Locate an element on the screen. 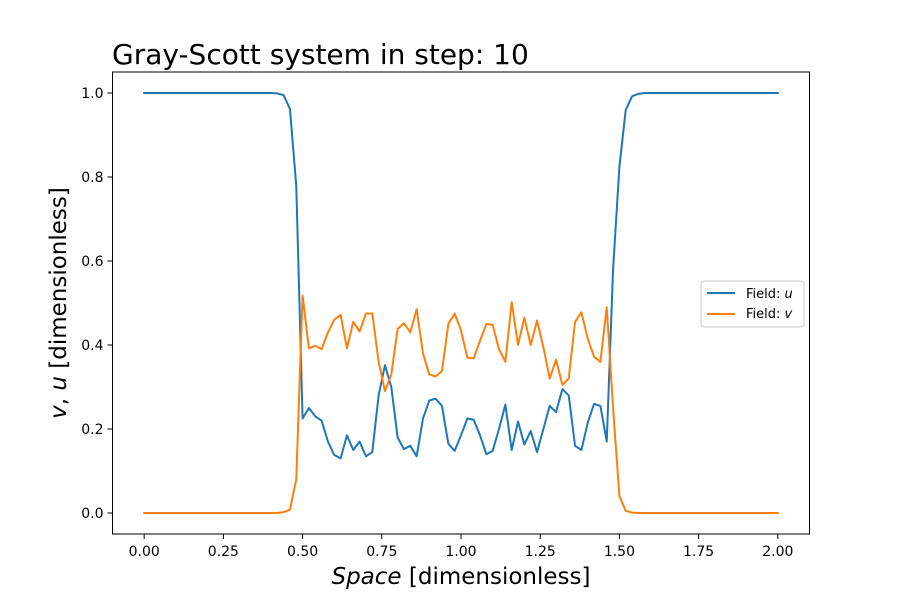  legend-label-u-var: u is located at coordinates (789, 294).